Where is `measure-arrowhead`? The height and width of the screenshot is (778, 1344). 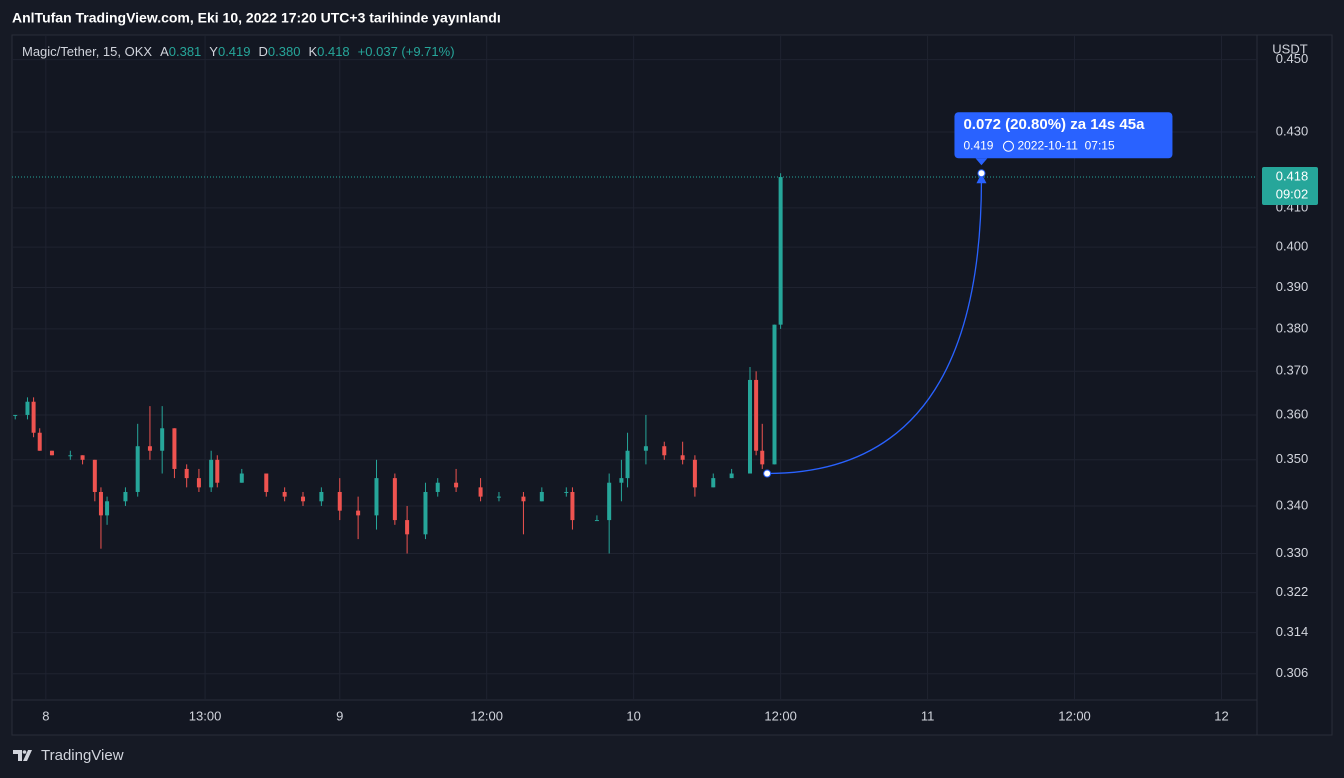
measure-arrowhead is located at coordinates (981, 178).